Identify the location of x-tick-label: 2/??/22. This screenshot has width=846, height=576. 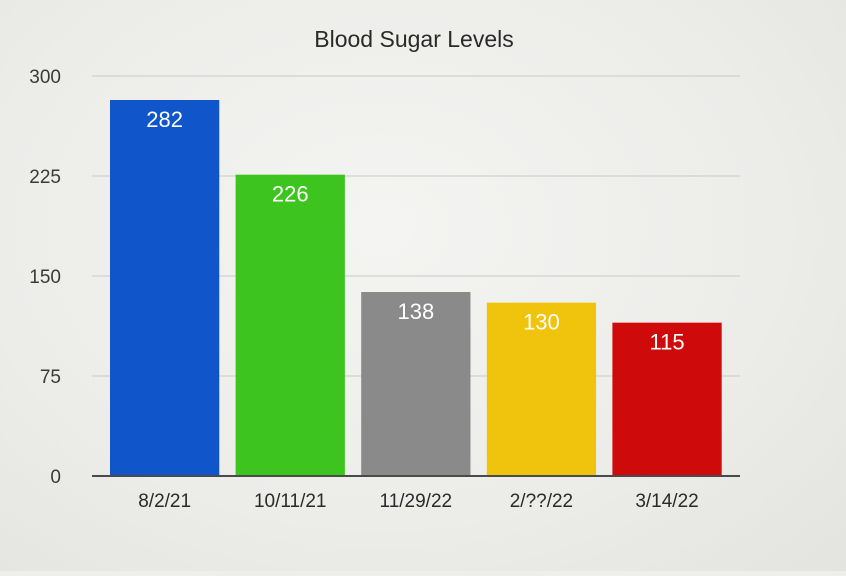
(541, 501).